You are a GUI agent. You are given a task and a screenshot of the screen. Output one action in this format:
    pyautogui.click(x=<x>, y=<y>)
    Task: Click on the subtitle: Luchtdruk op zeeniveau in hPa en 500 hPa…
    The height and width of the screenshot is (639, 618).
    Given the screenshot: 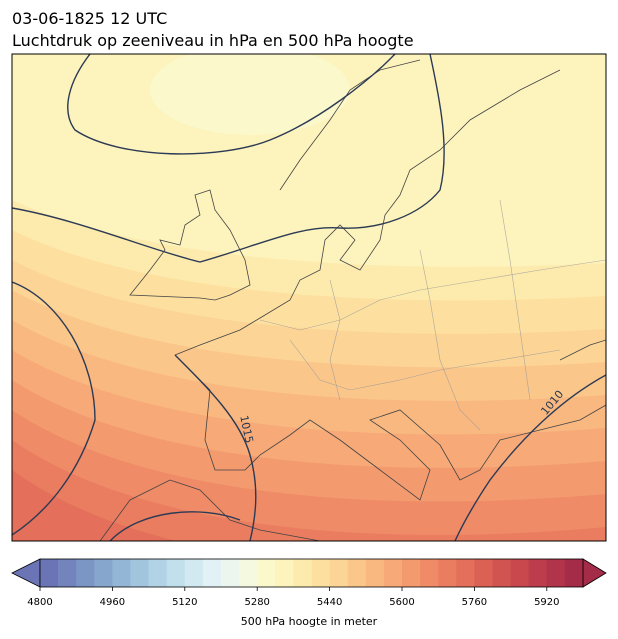 What is the action you would take?
    pyautogui.click(x=213, y=40)
    